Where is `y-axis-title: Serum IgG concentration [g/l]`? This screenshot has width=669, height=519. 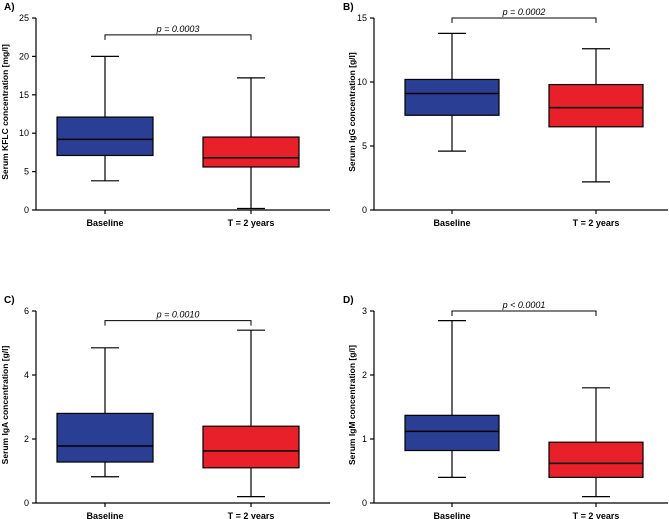 y-axis-title: Serum IgG concentration [g/l] is located at coordinates (352, 112).